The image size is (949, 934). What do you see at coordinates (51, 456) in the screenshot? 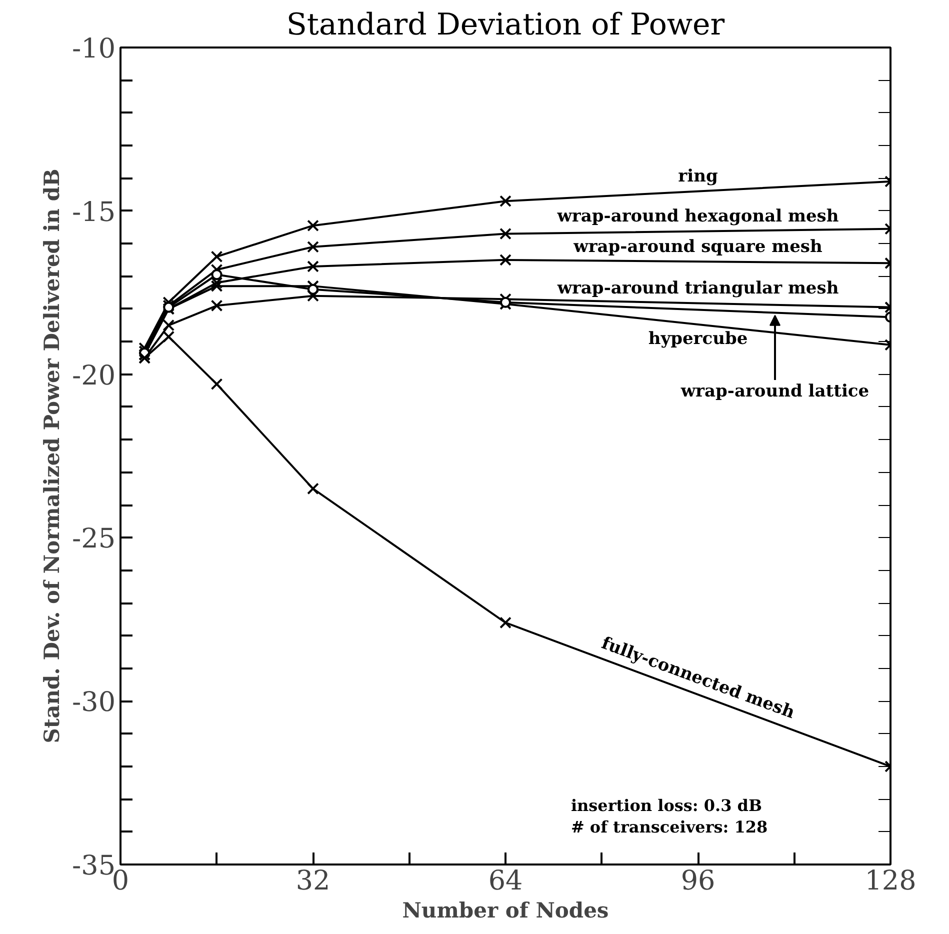
I see `y-axis-title: Stand. Dev. of Normalized Power Delivered in dB` at bounding box center [51, 456].